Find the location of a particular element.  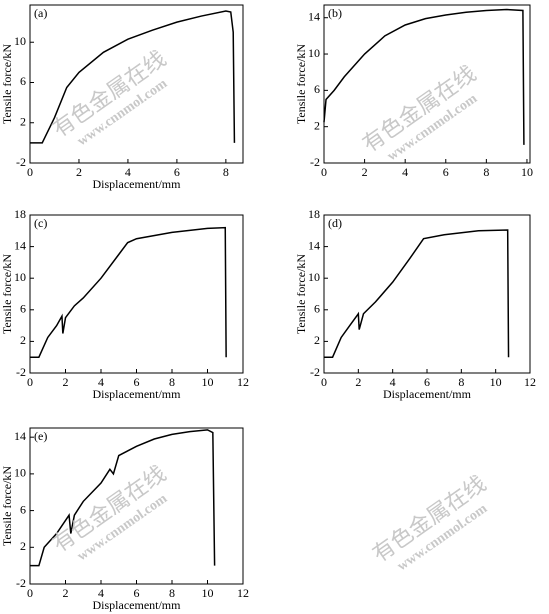

panel-label: (e) is located at coordinates (40, 436).